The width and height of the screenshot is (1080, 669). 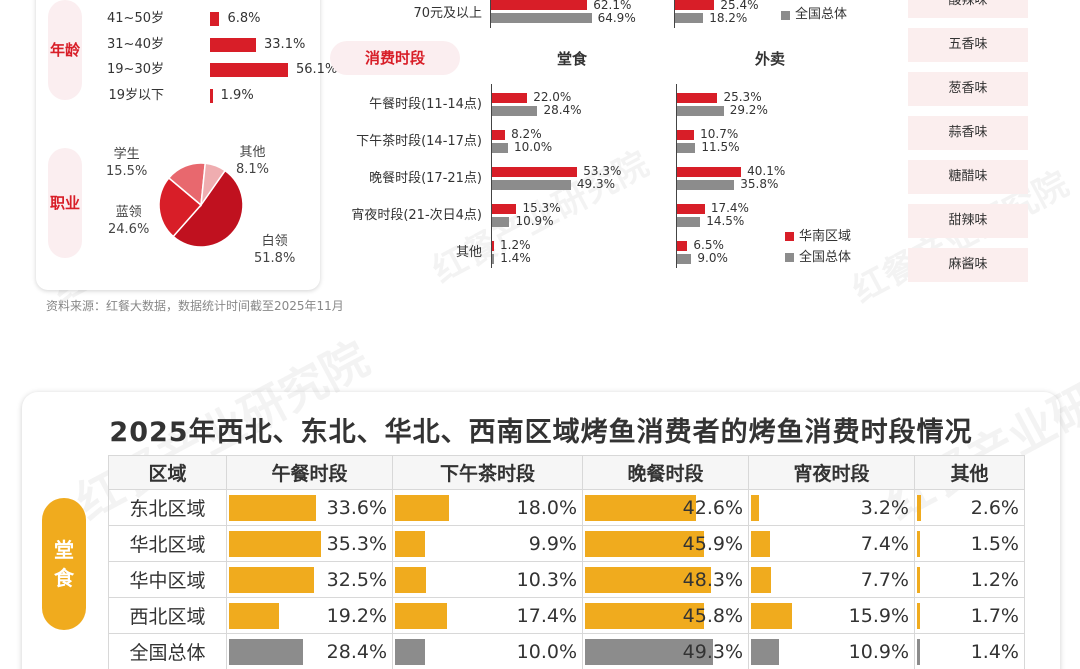 What do you see at coordinates (821, 14) in the screenshot?
I see `legend-label-national: 全国总体` at bounding box center [821, 14].